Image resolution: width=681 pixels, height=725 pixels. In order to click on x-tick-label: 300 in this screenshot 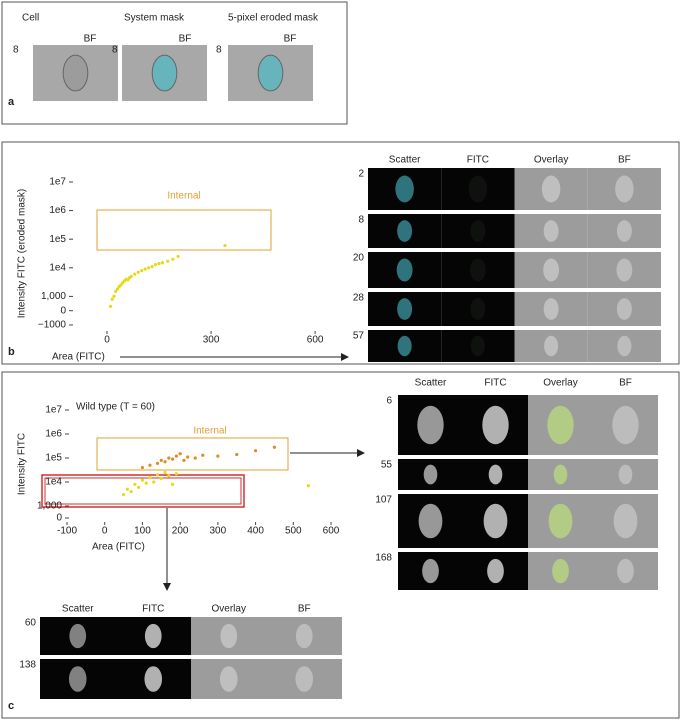, I will do `click(211, 340)`.